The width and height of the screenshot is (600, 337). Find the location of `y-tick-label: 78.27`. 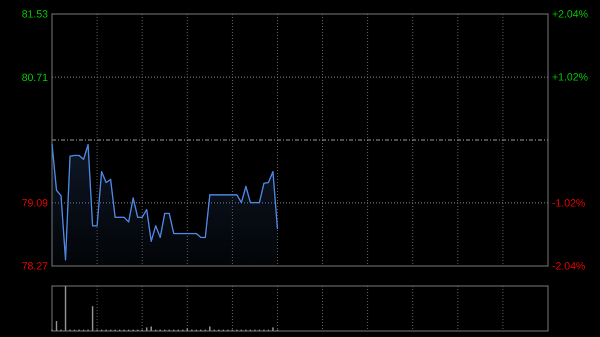

y-tick-label: 78.27 is located at coordinates (35, 266).